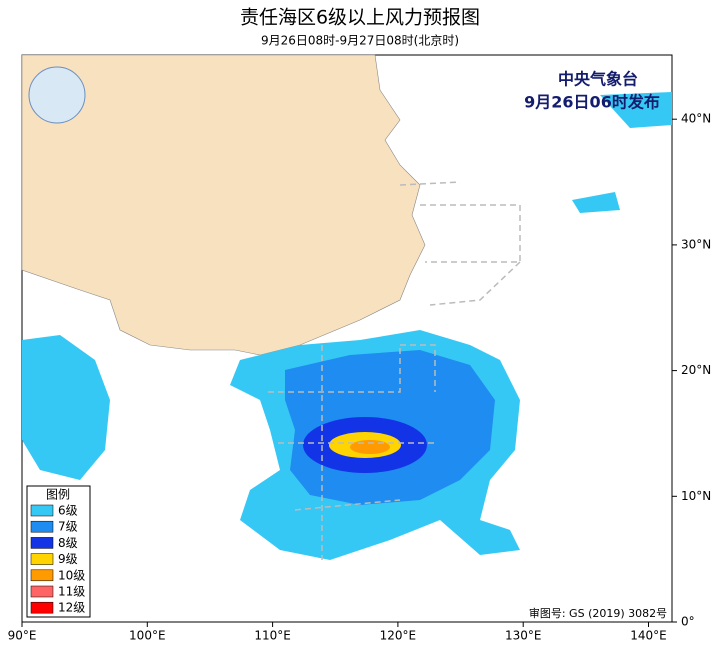  I want to click on title: 责任海区6级以上风力预报图, so click(360, 18).